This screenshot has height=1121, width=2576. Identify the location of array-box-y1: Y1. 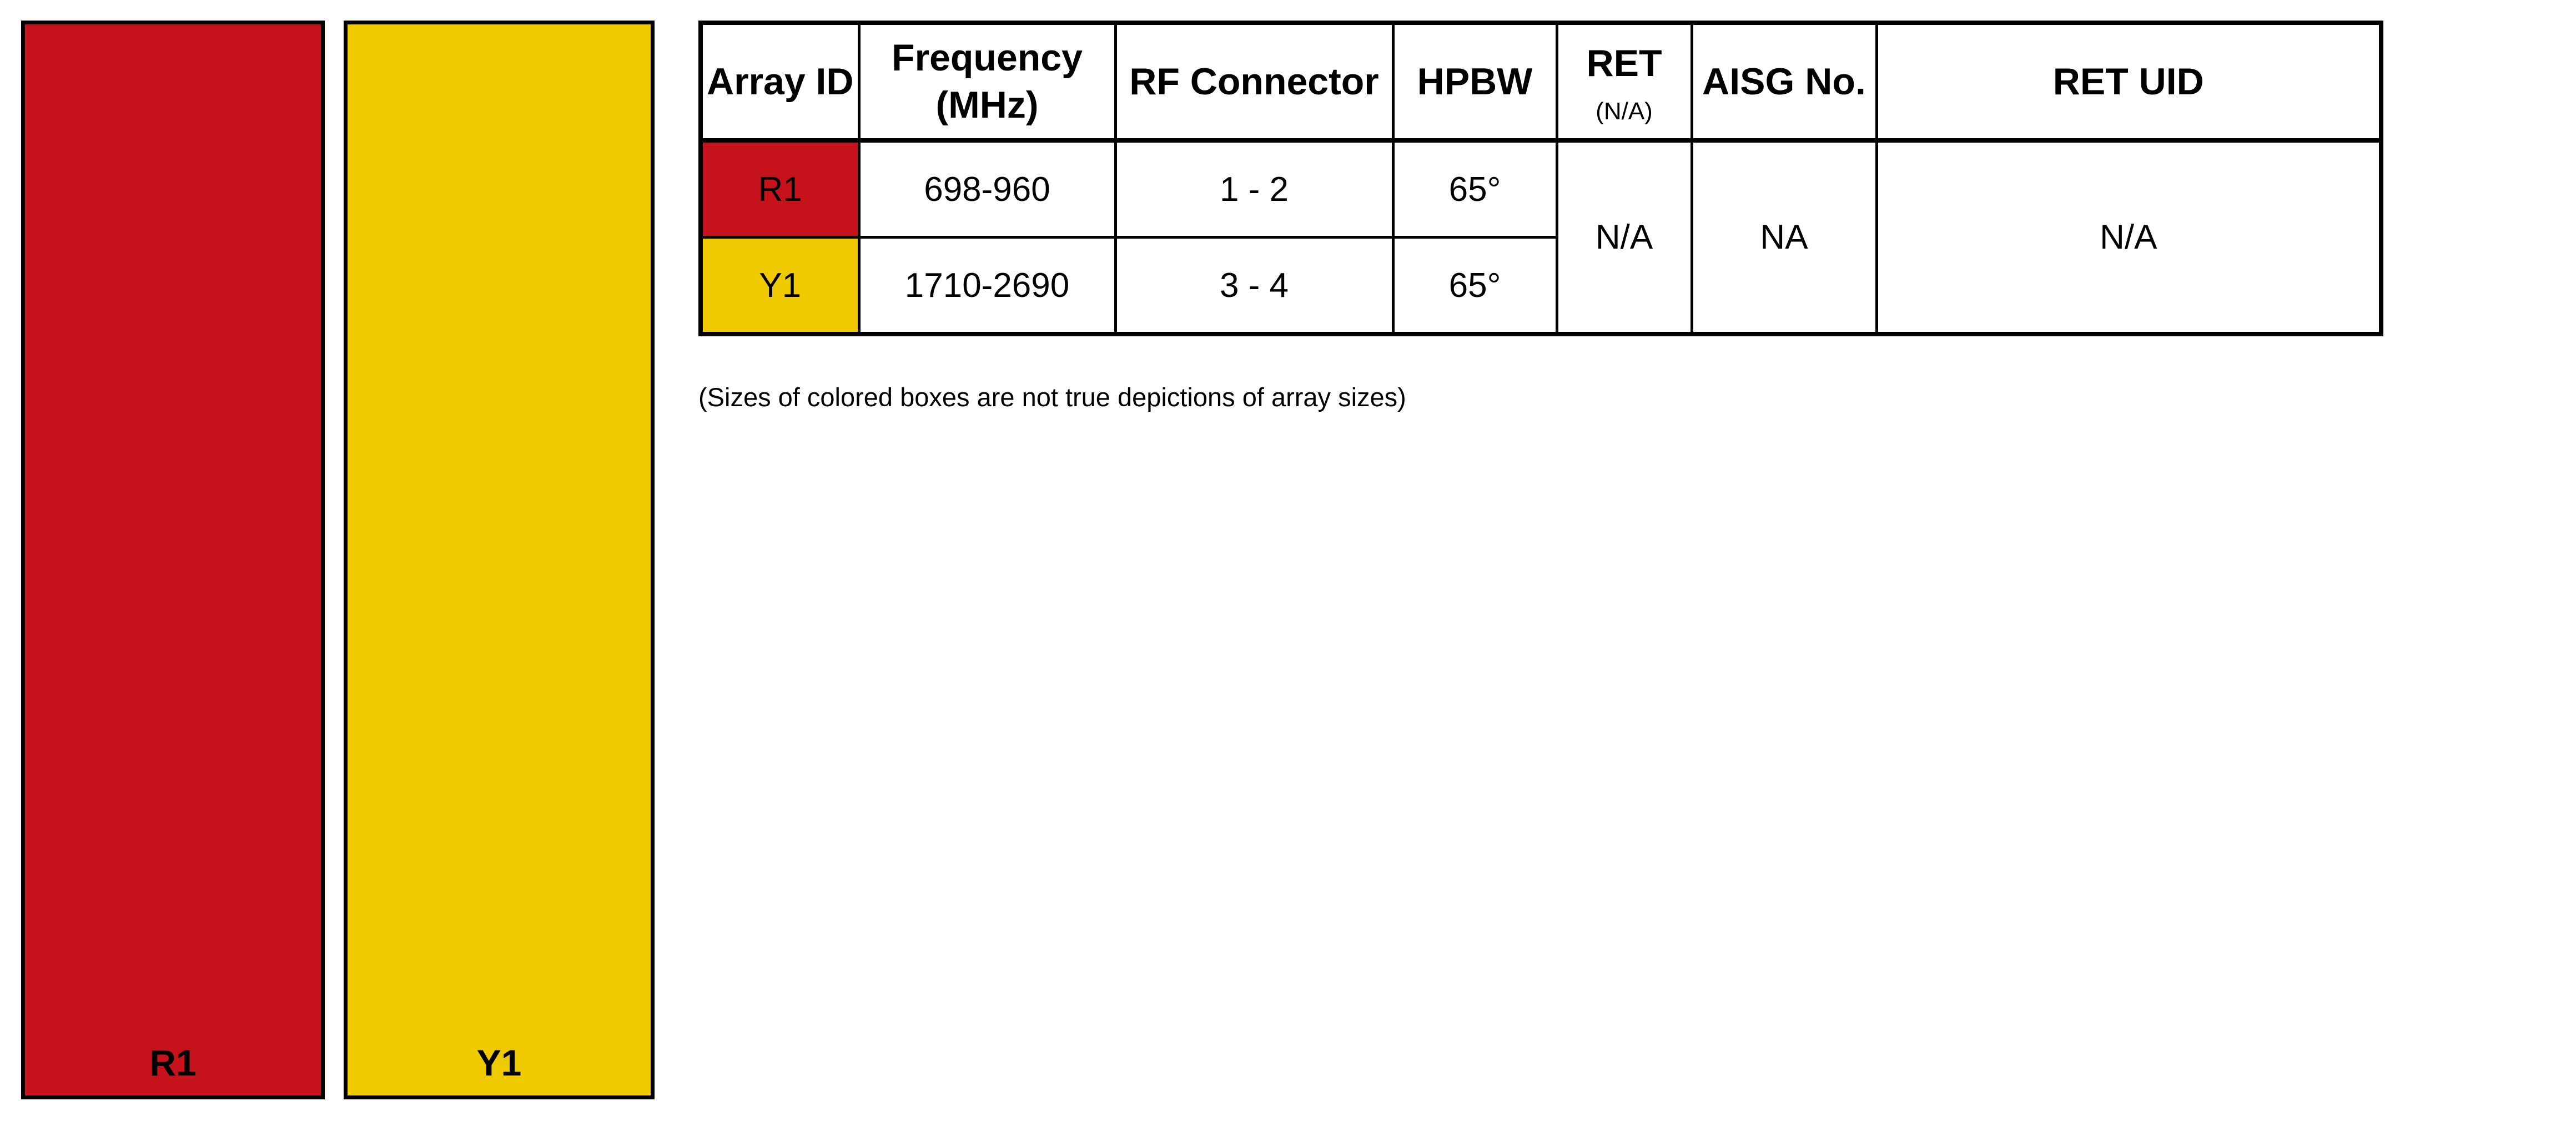
(499, 560).